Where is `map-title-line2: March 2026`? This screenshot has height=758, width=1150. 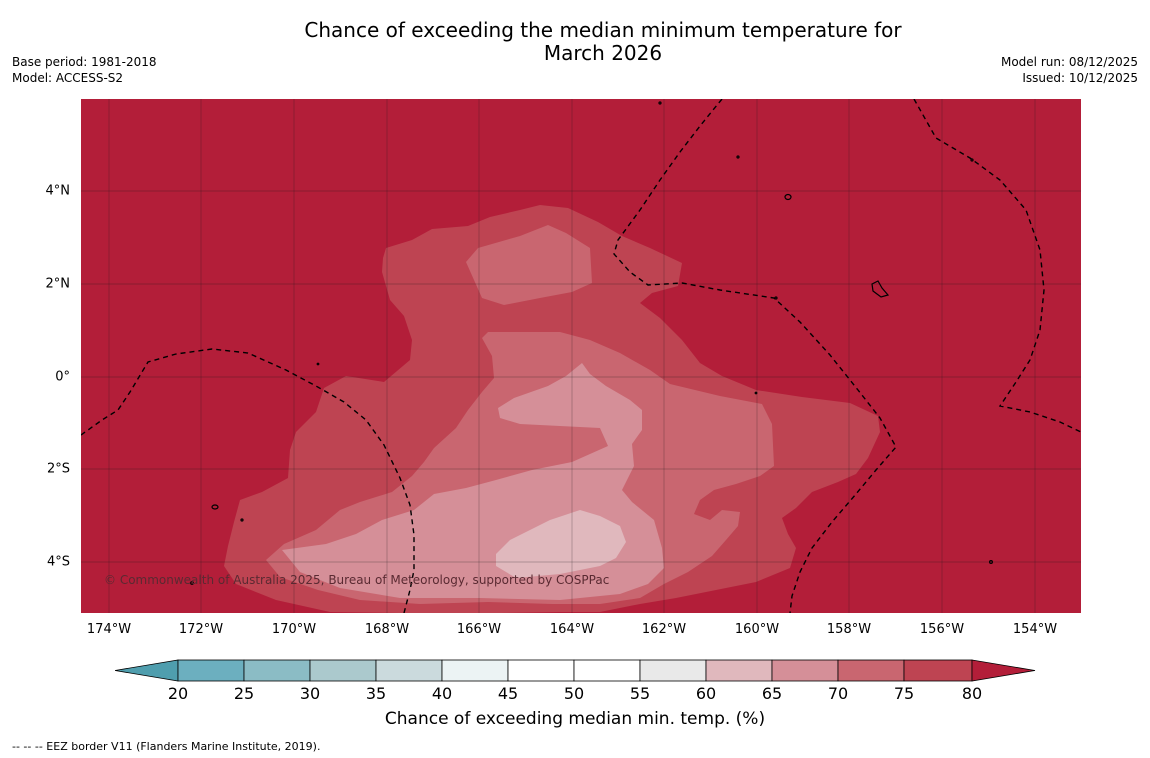 map-title-line2: March 2026 is located at coordinates (603, 53).